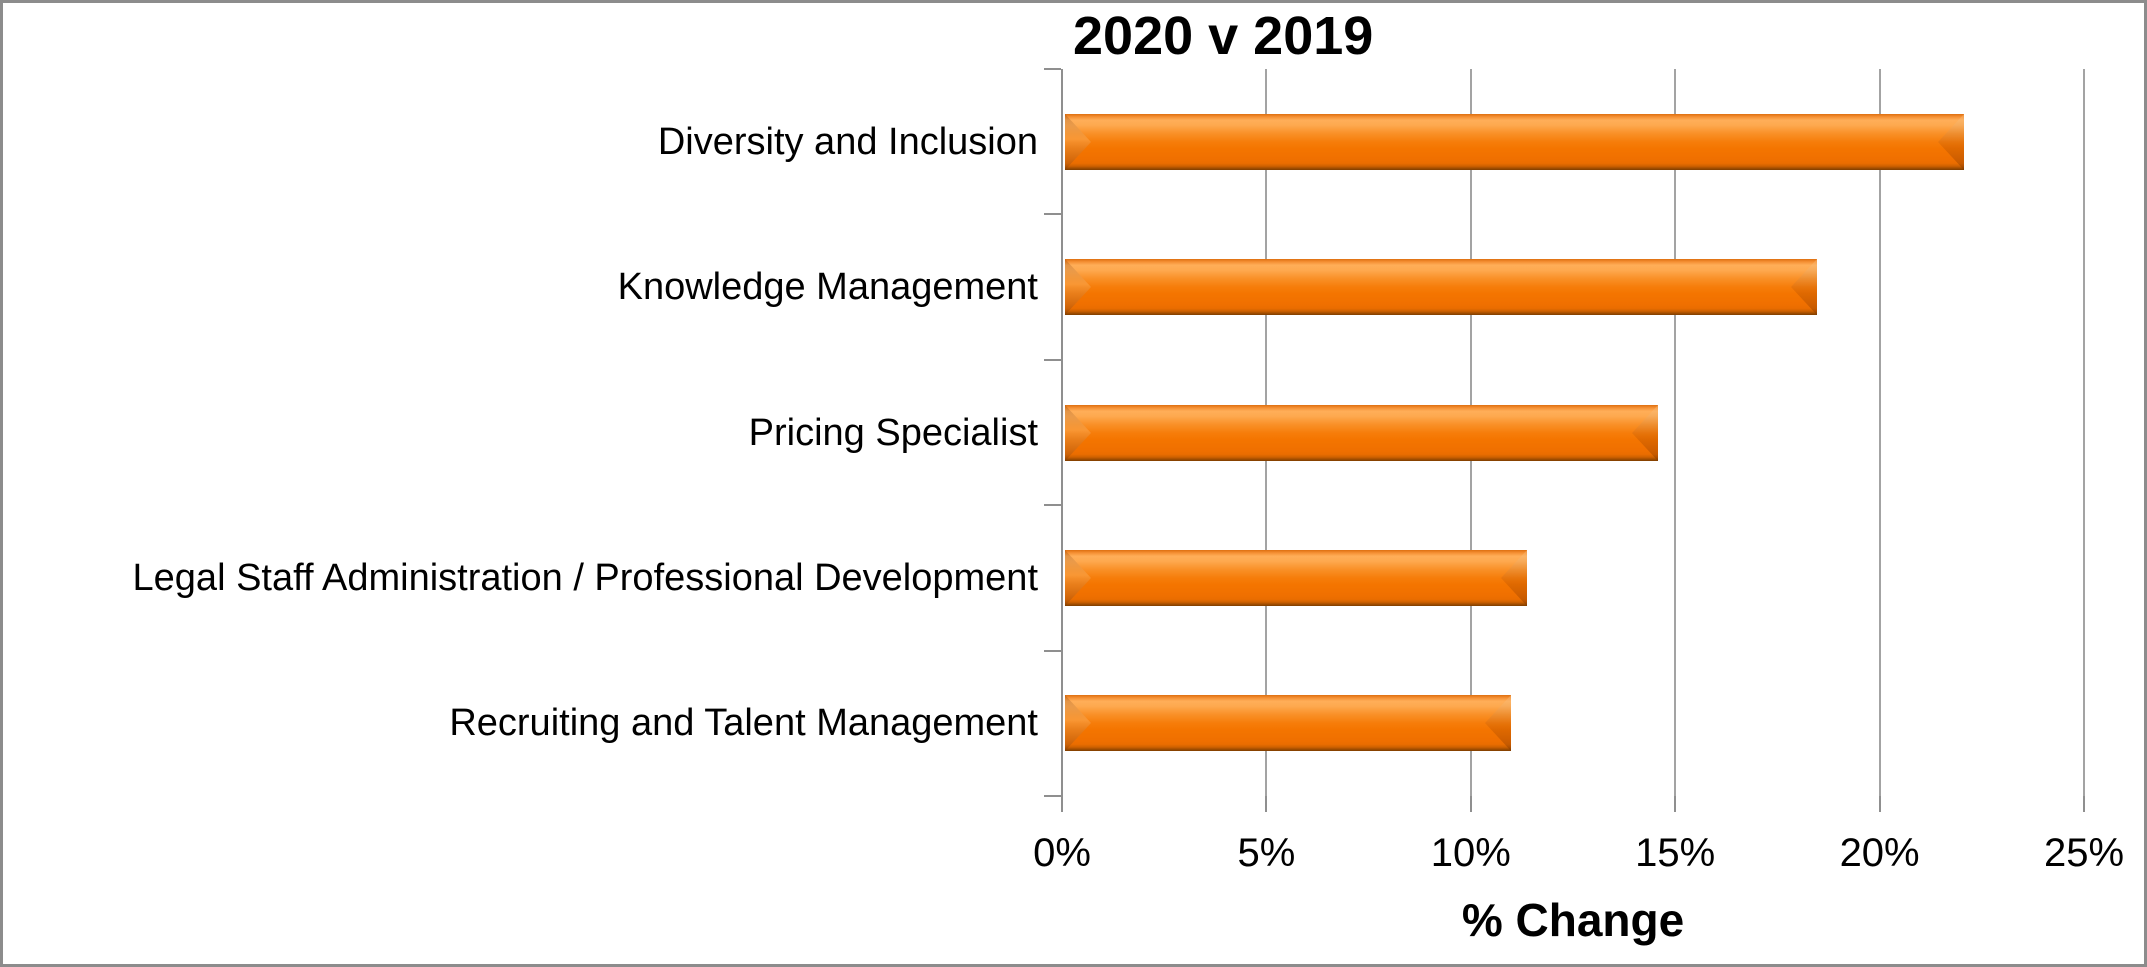  What do you see at coordinates (1675, 432) in the screenshot?
I see `gridline-15%` at bounding box center [1675, 432].